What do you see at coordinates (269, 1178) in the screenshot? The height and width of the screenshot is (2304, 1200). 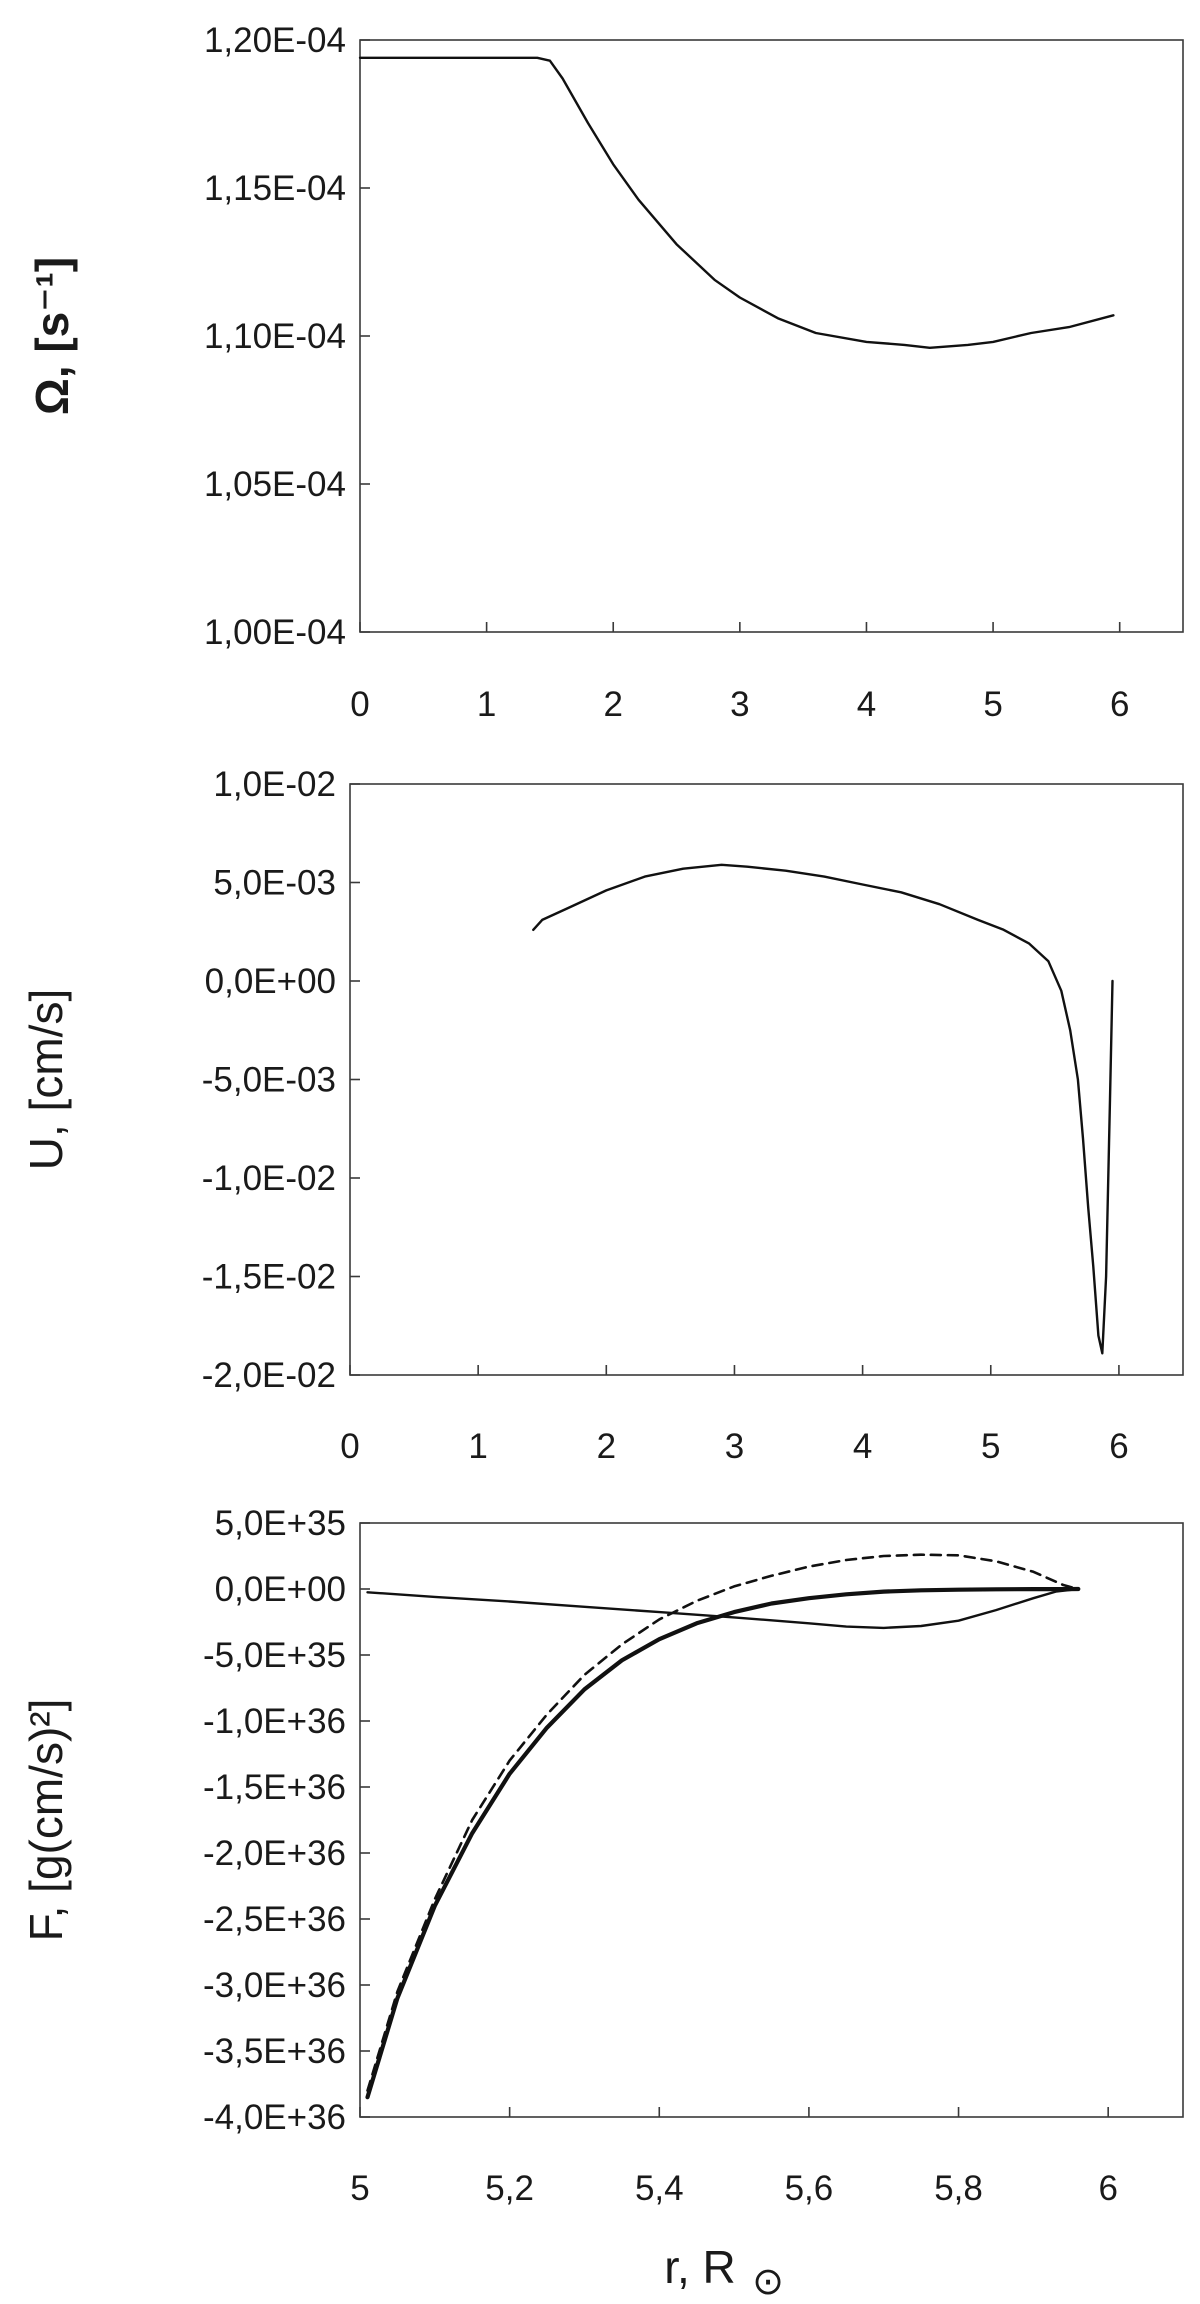 I see `y-tick-label: -1,0E-02` at bounding box center [269, 1178].